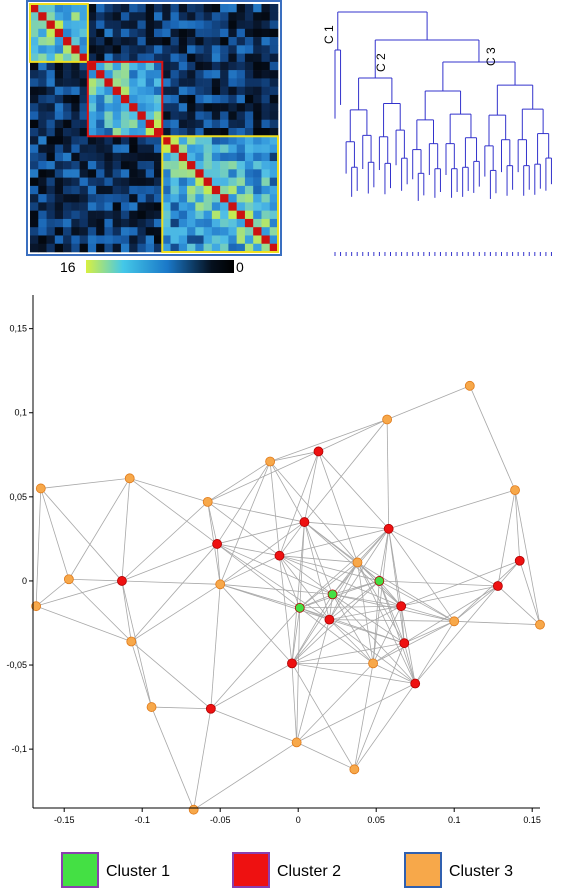 The height and width of the screenshot is (893, 566). I want to click on similarity-heatmap, so click(154, 128).